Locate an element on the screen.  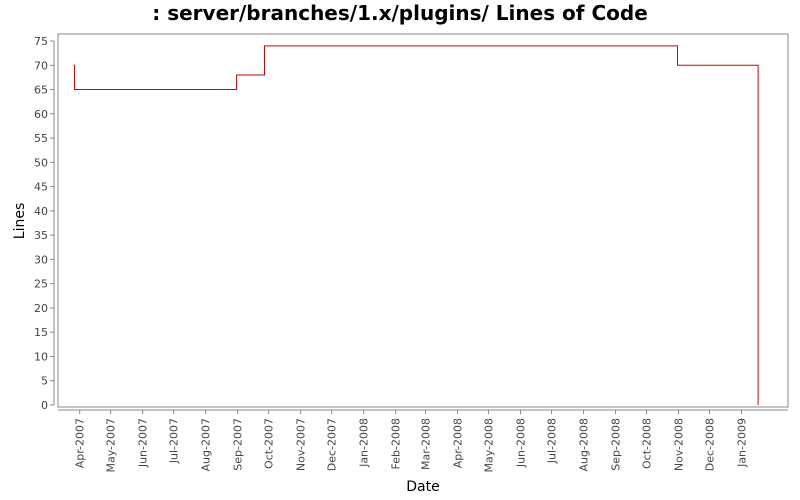
y-tick-label: 70 is located at coordinates (41, 65).